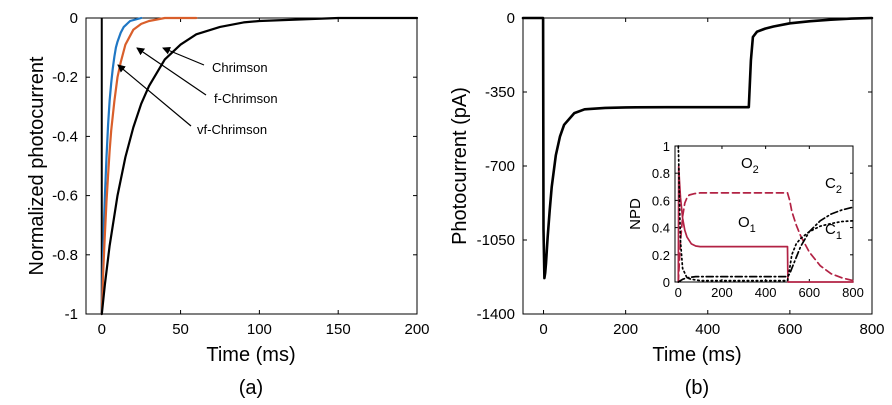  Describe the element at coordinates (871, 329) in the screenshot. I see `panel-b-xtick-label: 800` at that location.